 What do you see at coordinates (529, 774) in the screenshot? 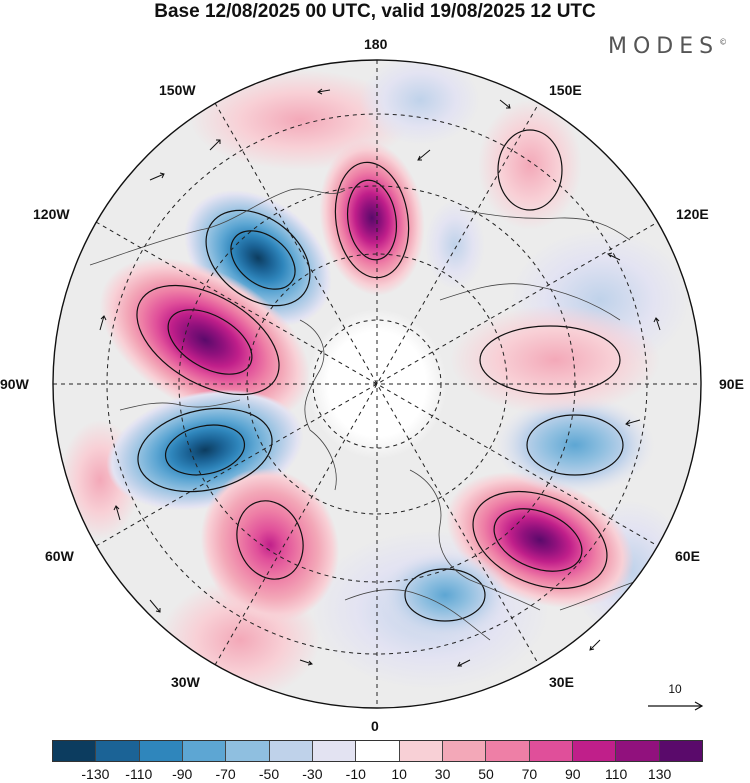
I see `colorbar-tick-label: 70` at bounding box center [529, 774].